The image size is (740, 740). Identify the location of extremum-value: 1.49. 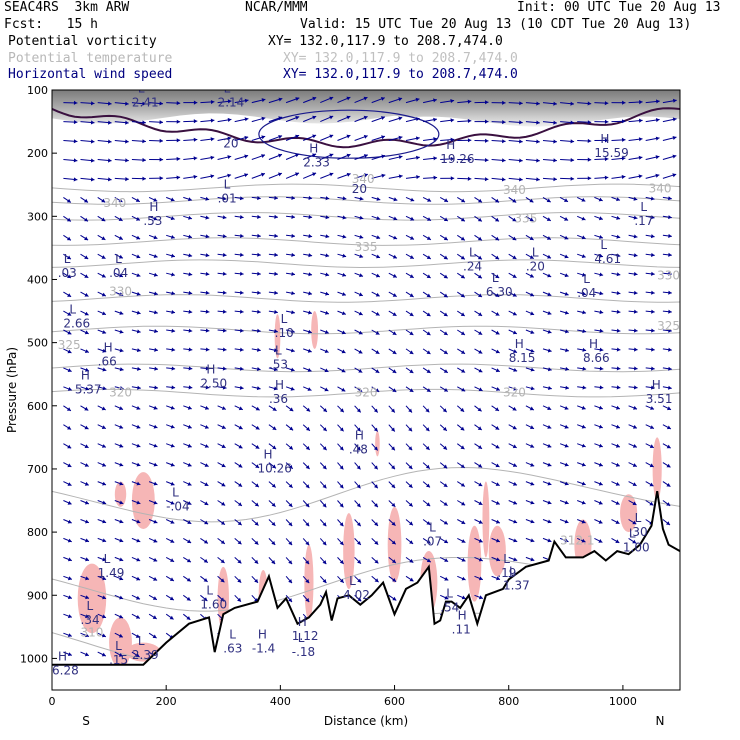
(111, 573).